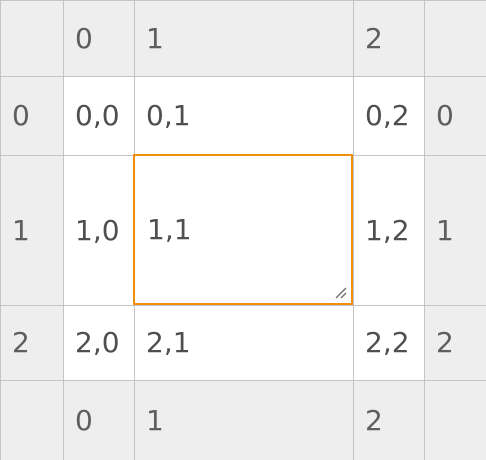  What do you see at coordinates (243, 342) in the screenshot?
I see `cell-2-1: 2,1` at bounding box center [243, 342].